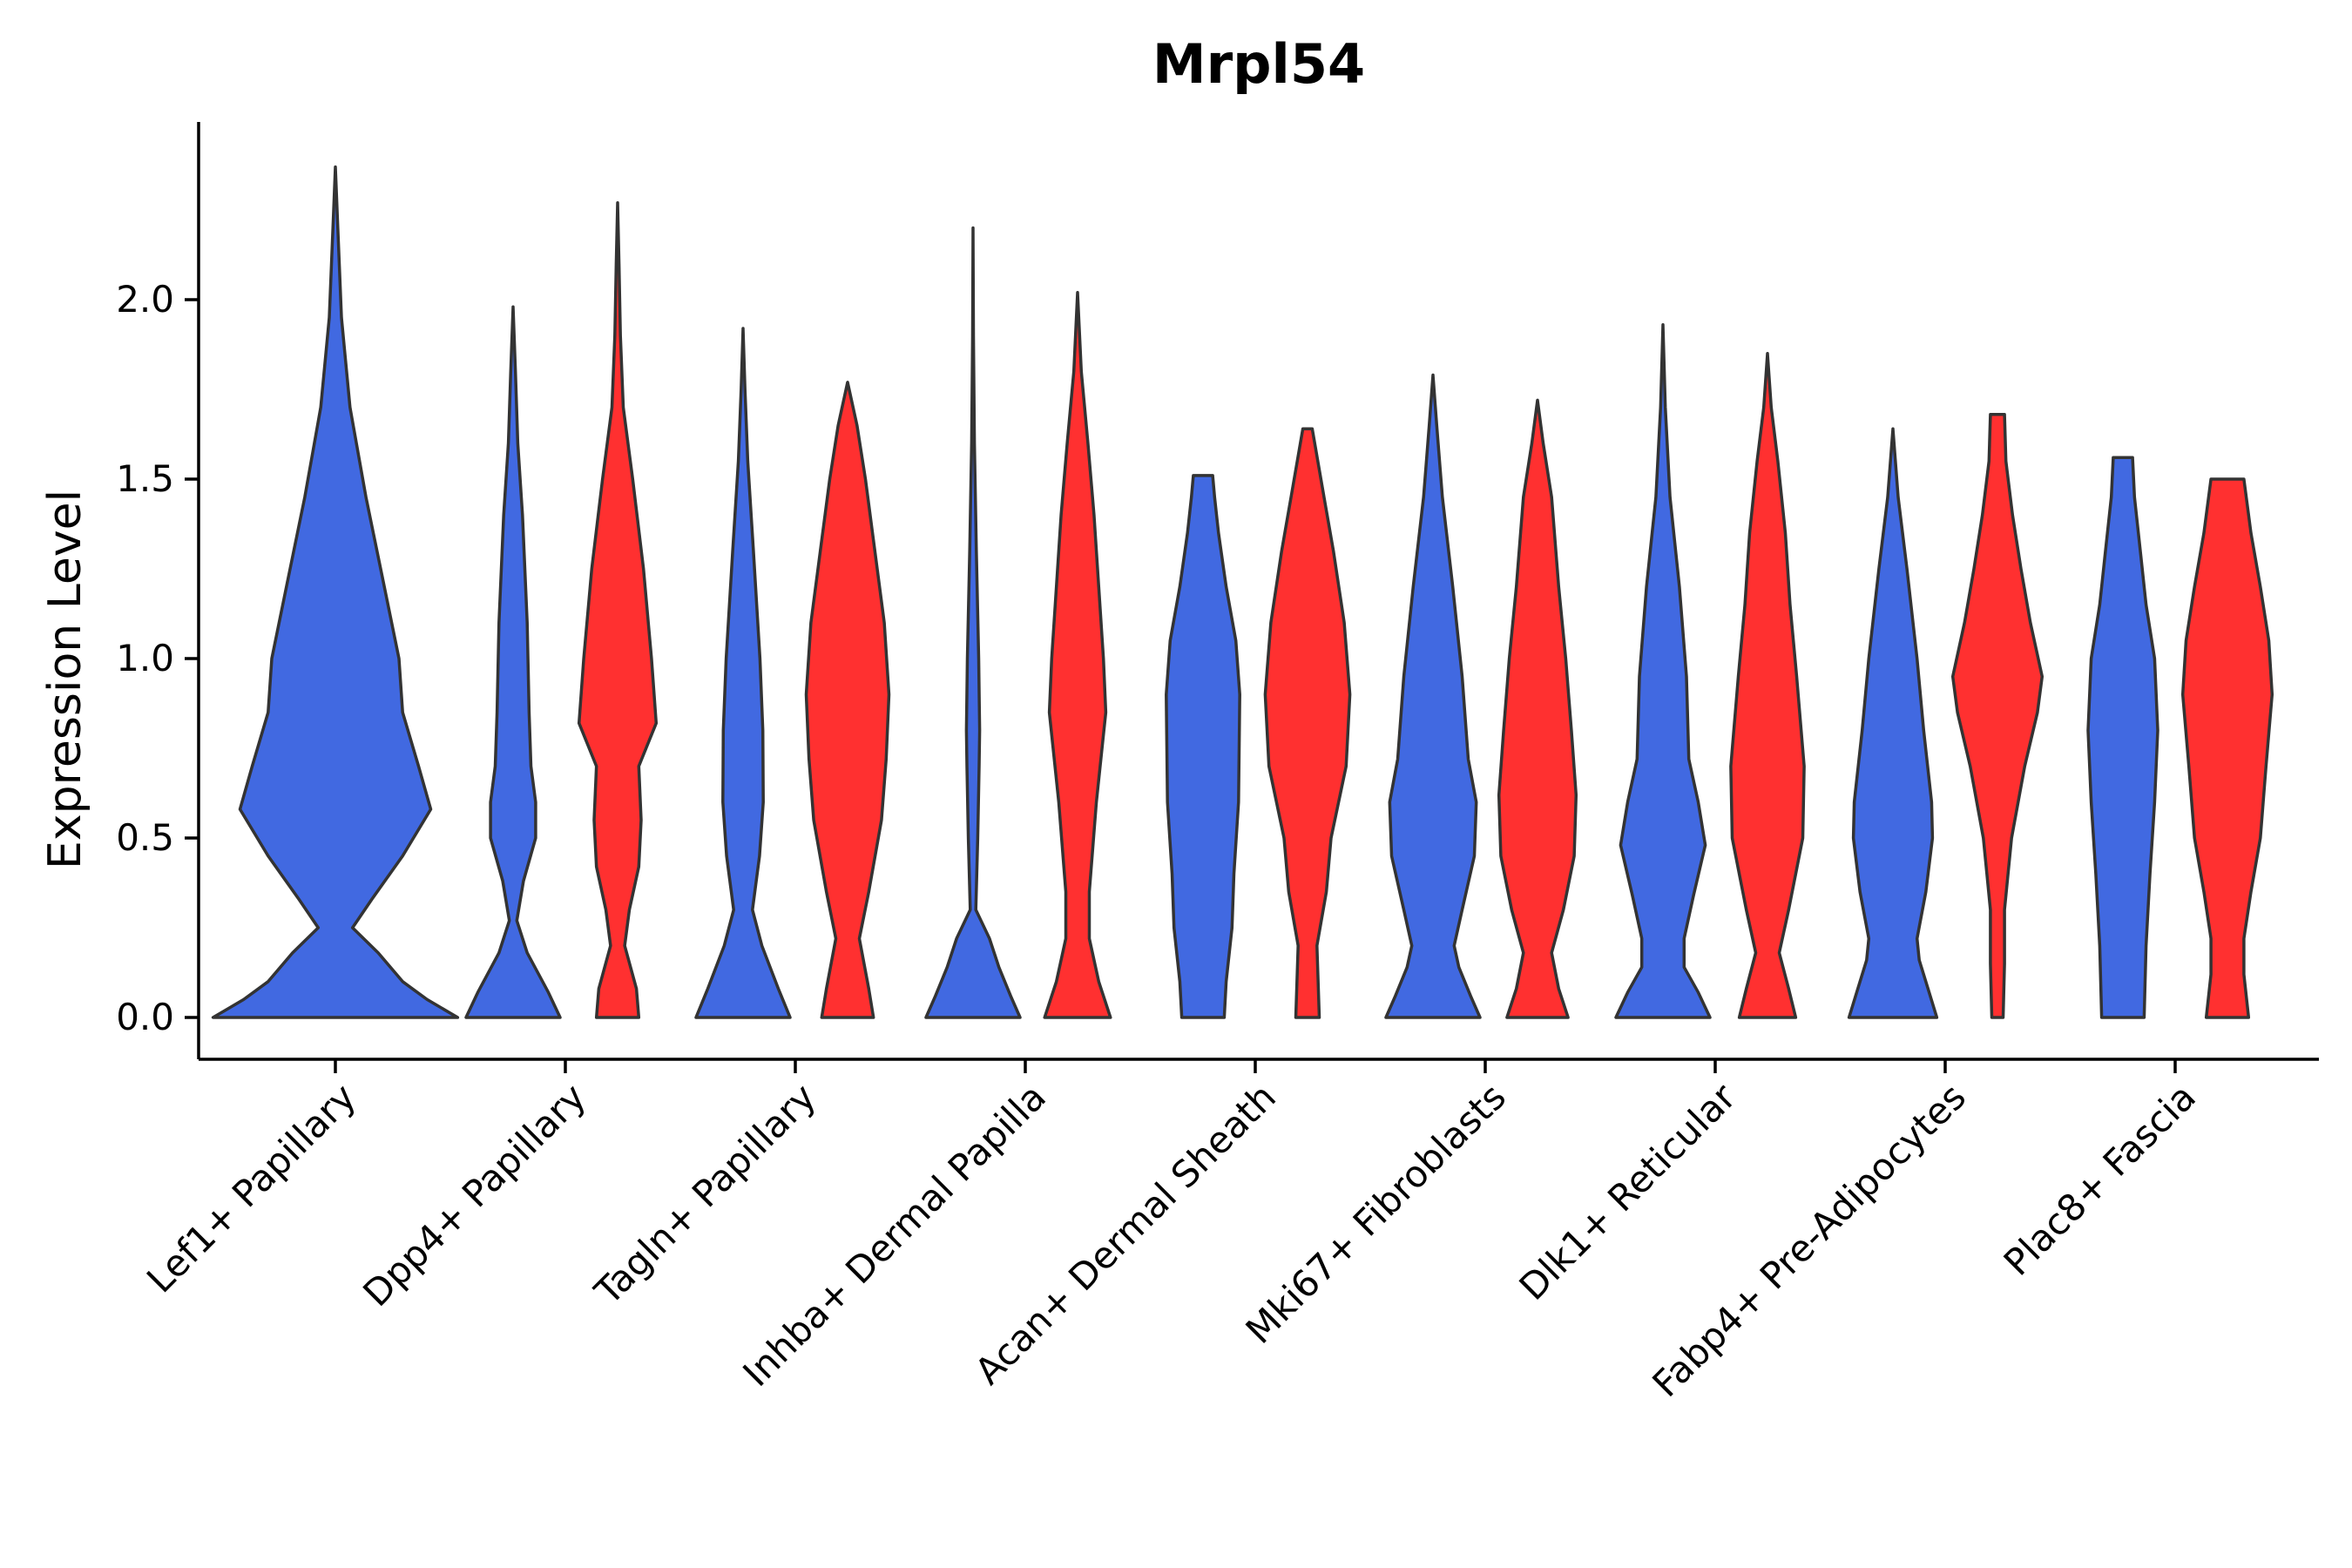 Image resolution: width=2352 pixels, height=1568 pixels. I want to click on y-tick-label: 0.5, so click(145, 837).